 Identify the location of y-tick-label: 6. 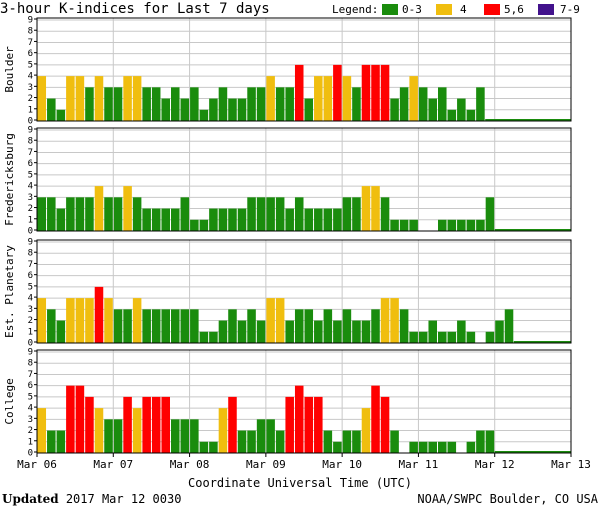
(30, 276).